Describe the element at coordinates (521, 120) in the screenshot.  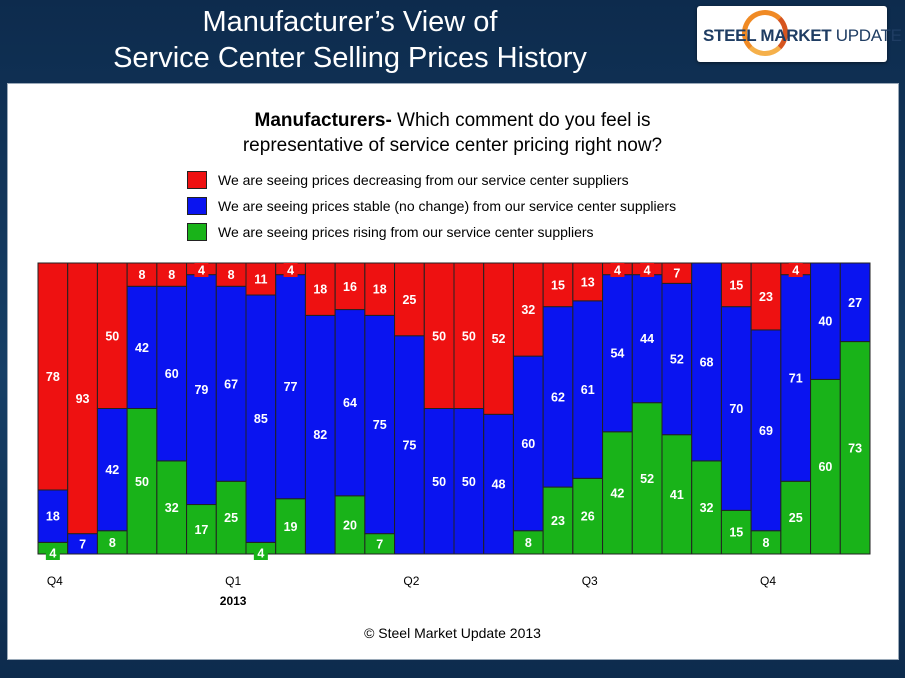
I see `question-line1-rest: Which comment do you feel is` at that location.